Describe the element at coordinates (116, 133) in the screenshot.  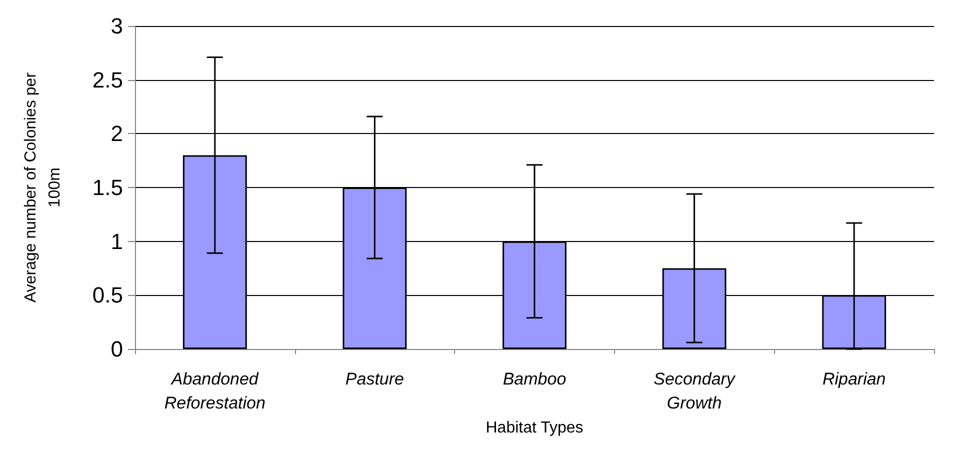
I see `y-tick-label: 2` at that location.